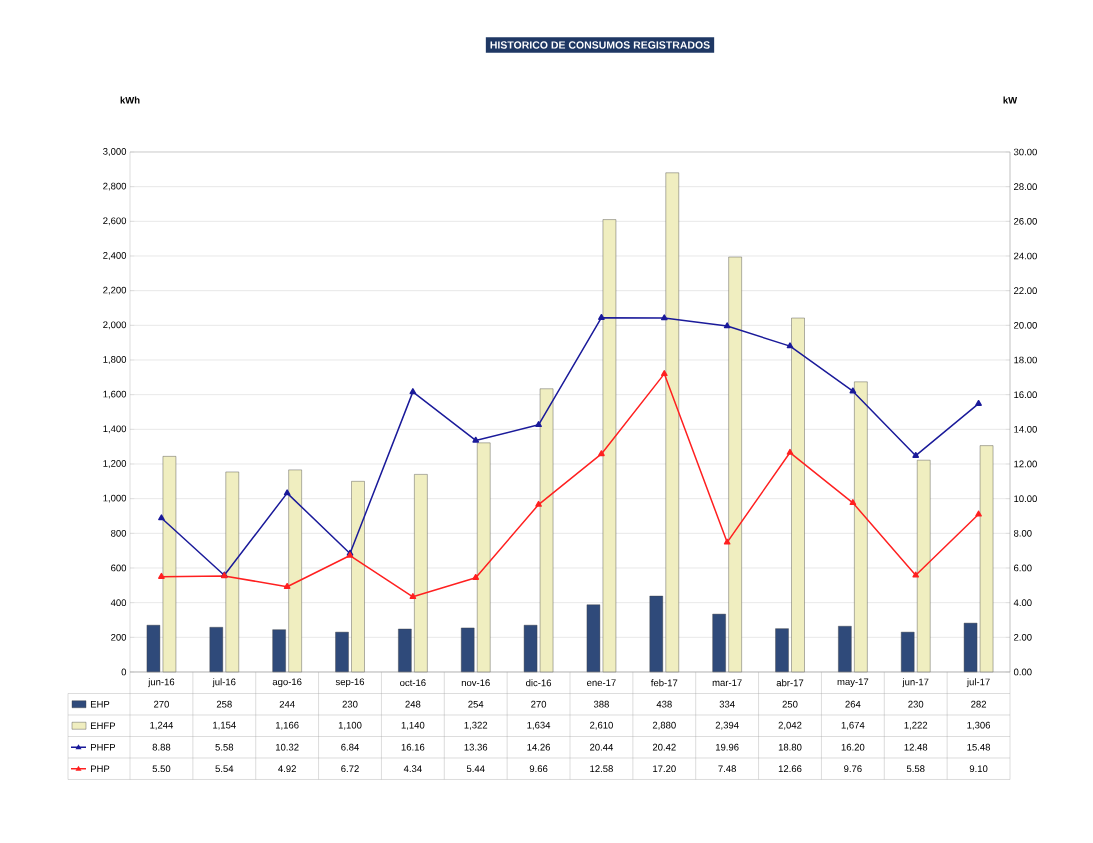  I want to click on data-label: 4.34, so click(412, 769).